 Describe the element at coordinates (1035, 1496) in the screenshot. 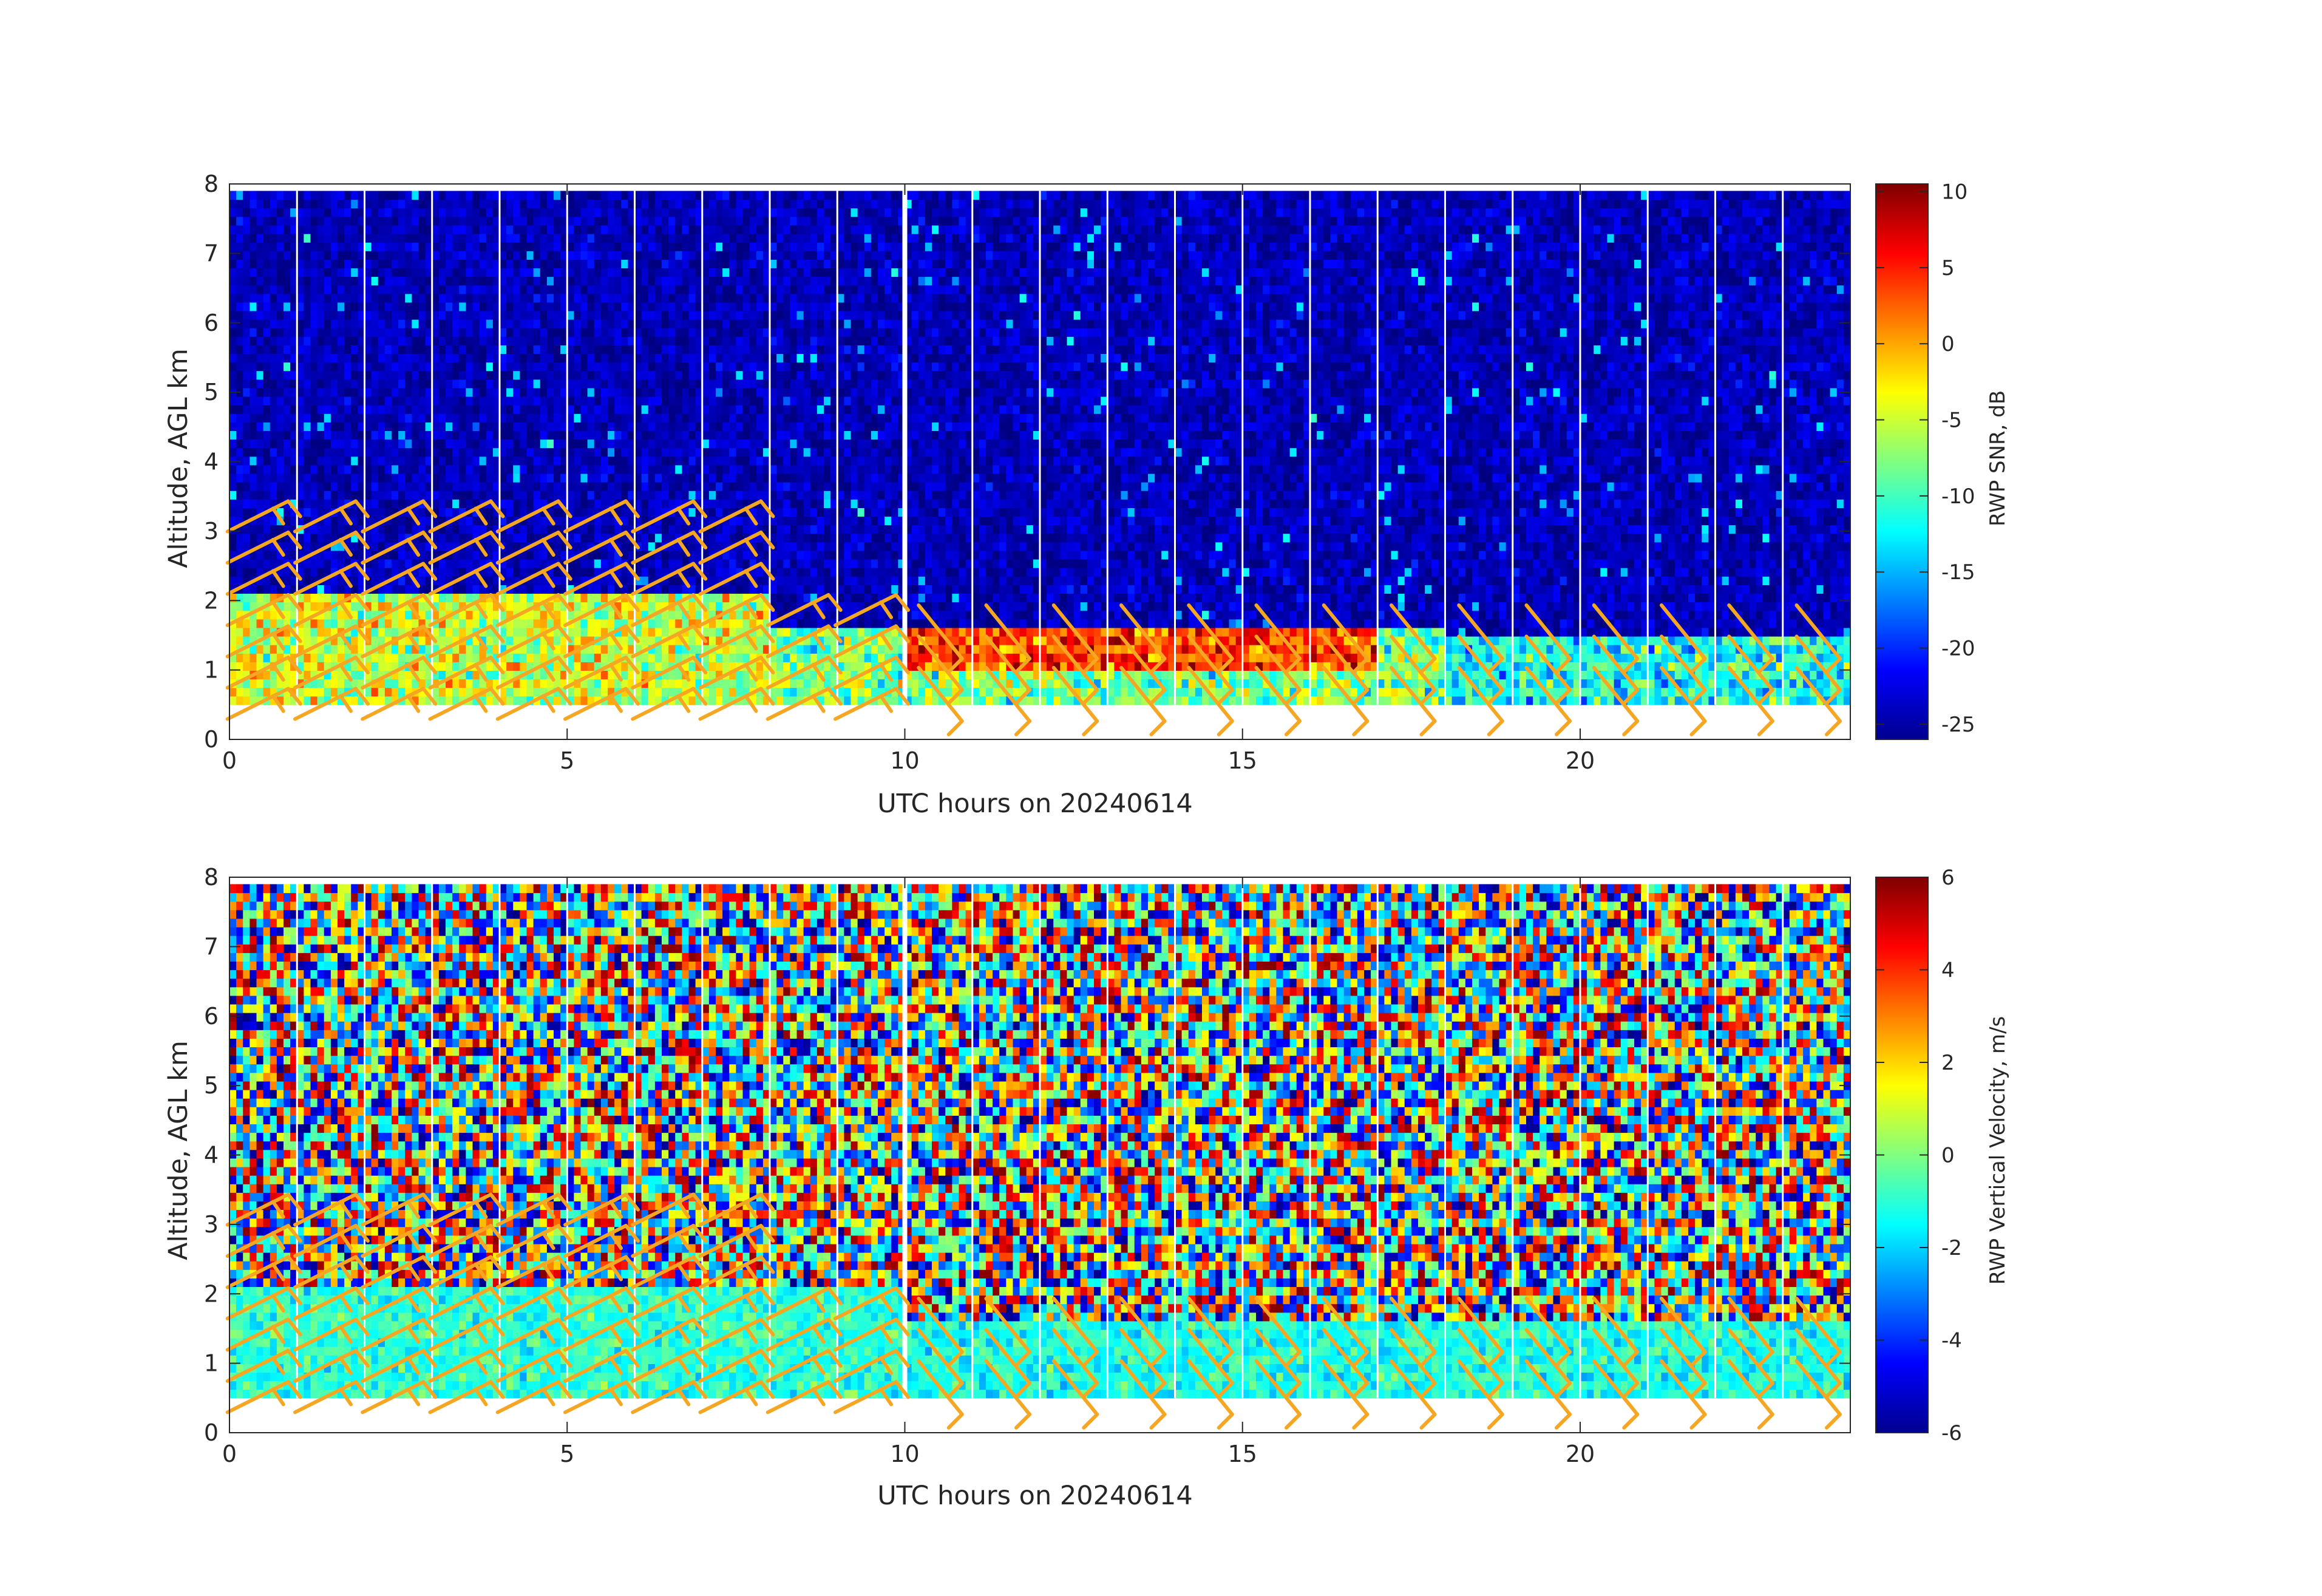

I see `velocity-x-axis-label: UTC hours on 20240614` at that location.